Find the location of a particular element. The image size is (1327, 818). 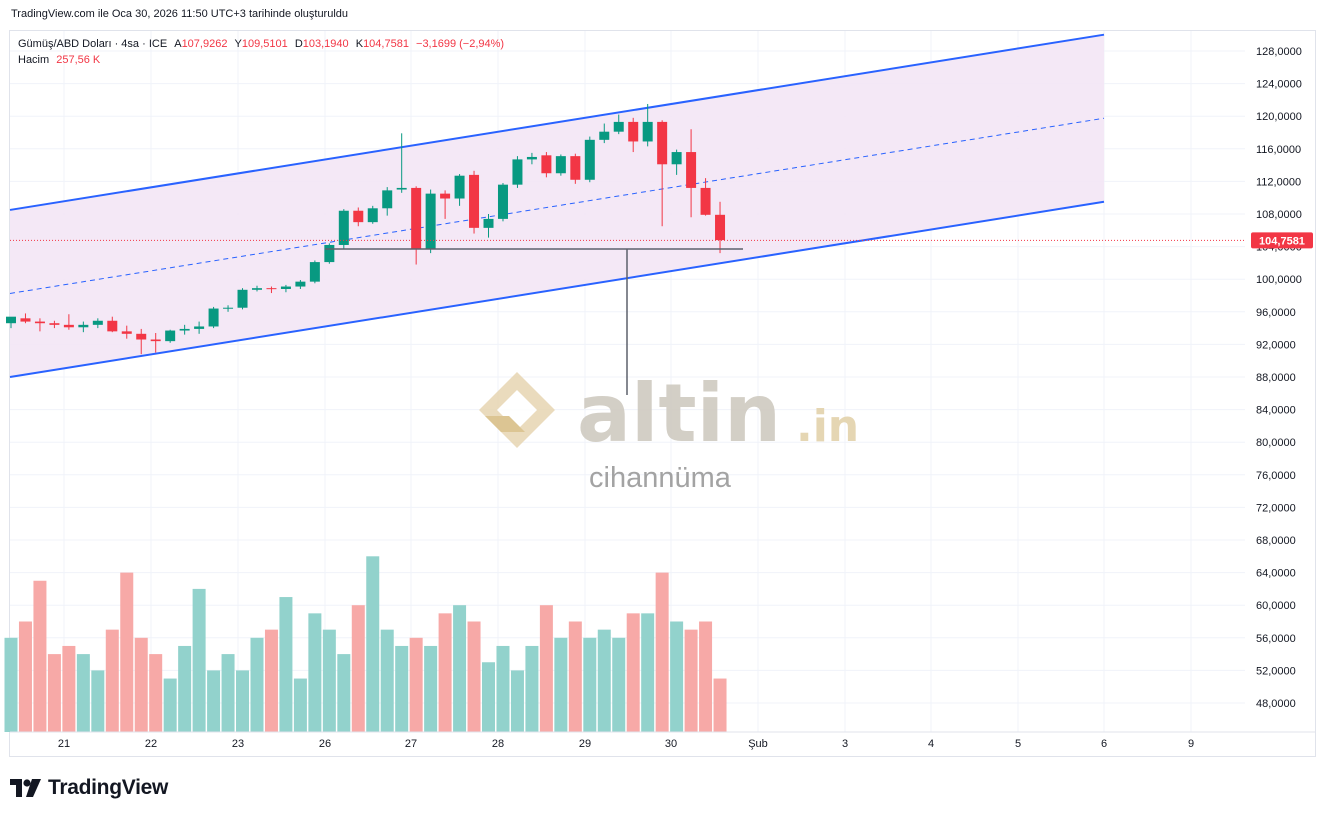

change-value: −3,1699 (−2,94%) is located at coordinates (460, 44).